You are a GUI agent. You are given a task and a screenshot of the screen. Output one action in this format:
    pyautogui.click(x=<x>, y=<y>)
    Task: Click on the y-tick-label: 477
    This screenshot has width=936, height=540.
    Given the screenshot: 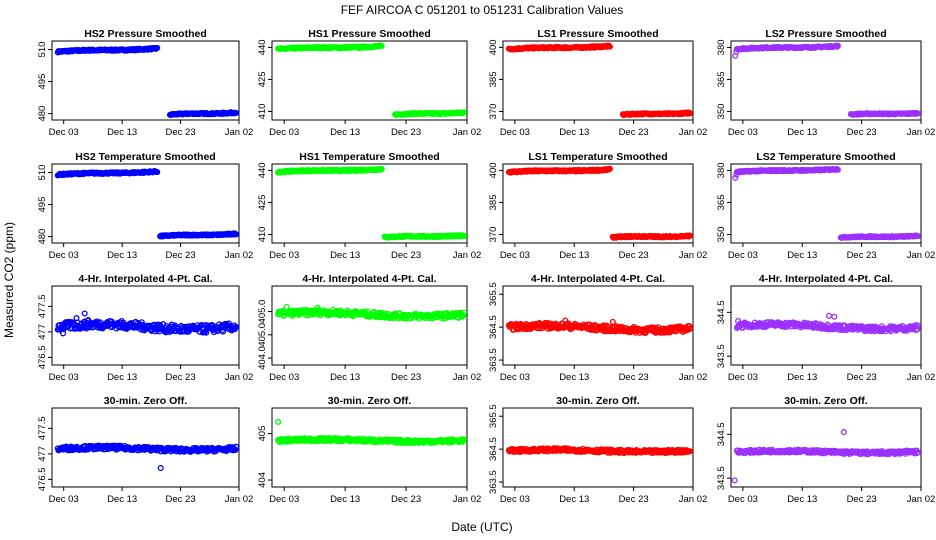 What is the action you would take?
    pyautogui.click(x=42, y=454)
    